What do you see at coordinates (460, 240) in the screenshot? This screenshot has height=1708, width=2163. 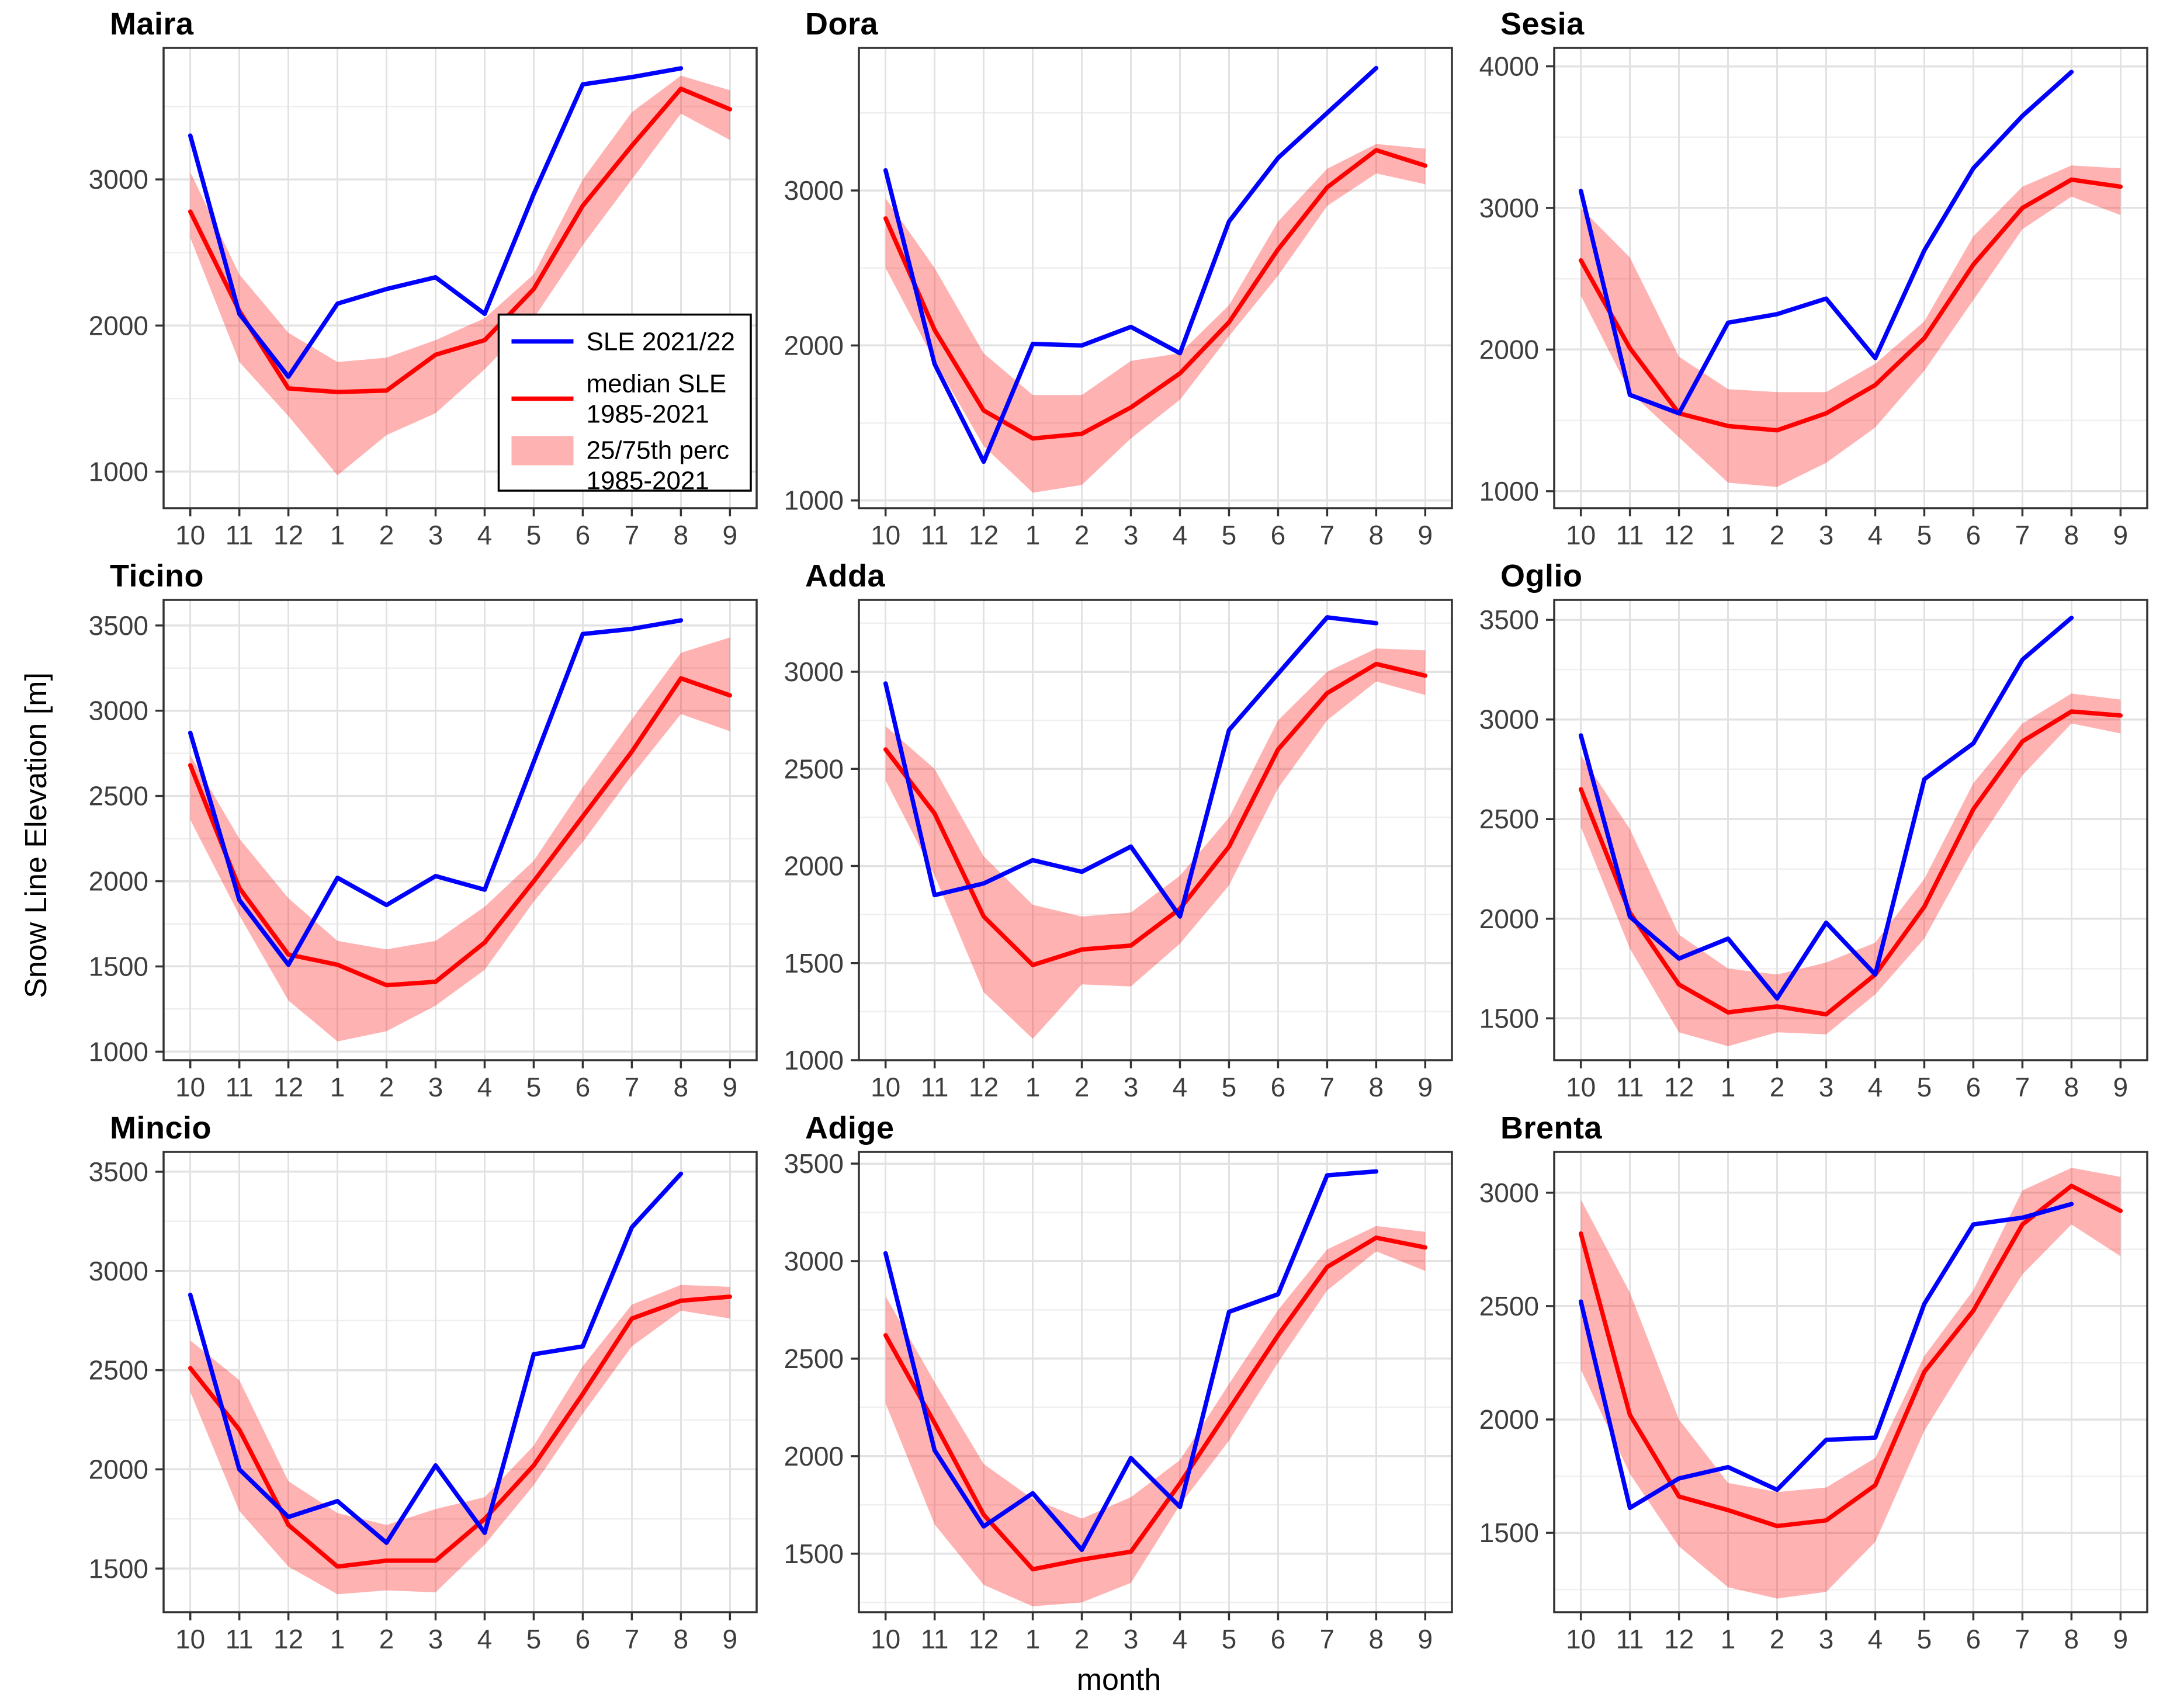 I see `median-line` at bounding box center [460, 240].